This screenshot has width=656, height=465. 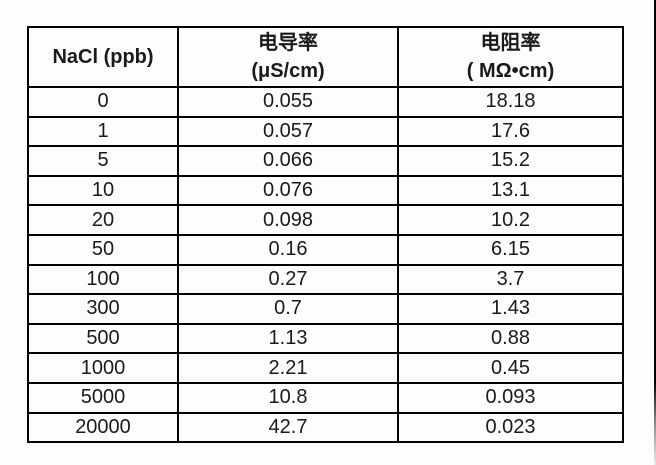 What do you see at coordinates (510, 71) in the screenshot?
I see `column-header-resistivity-unit: ( MΩ•cm)` at bounding box center [510, 71].